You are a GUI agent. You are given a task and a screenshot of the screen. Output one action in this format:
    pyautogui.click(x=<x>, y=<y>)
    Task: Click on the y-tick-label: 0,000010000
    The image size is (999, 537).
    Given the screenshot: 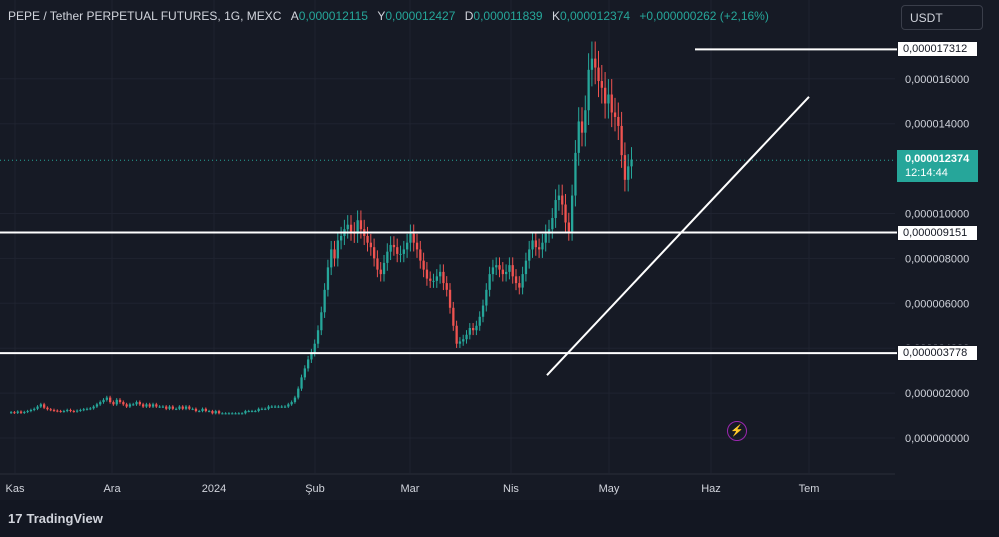 What is the action you would take?
    pyautogui.click(x=937, y=215)
    